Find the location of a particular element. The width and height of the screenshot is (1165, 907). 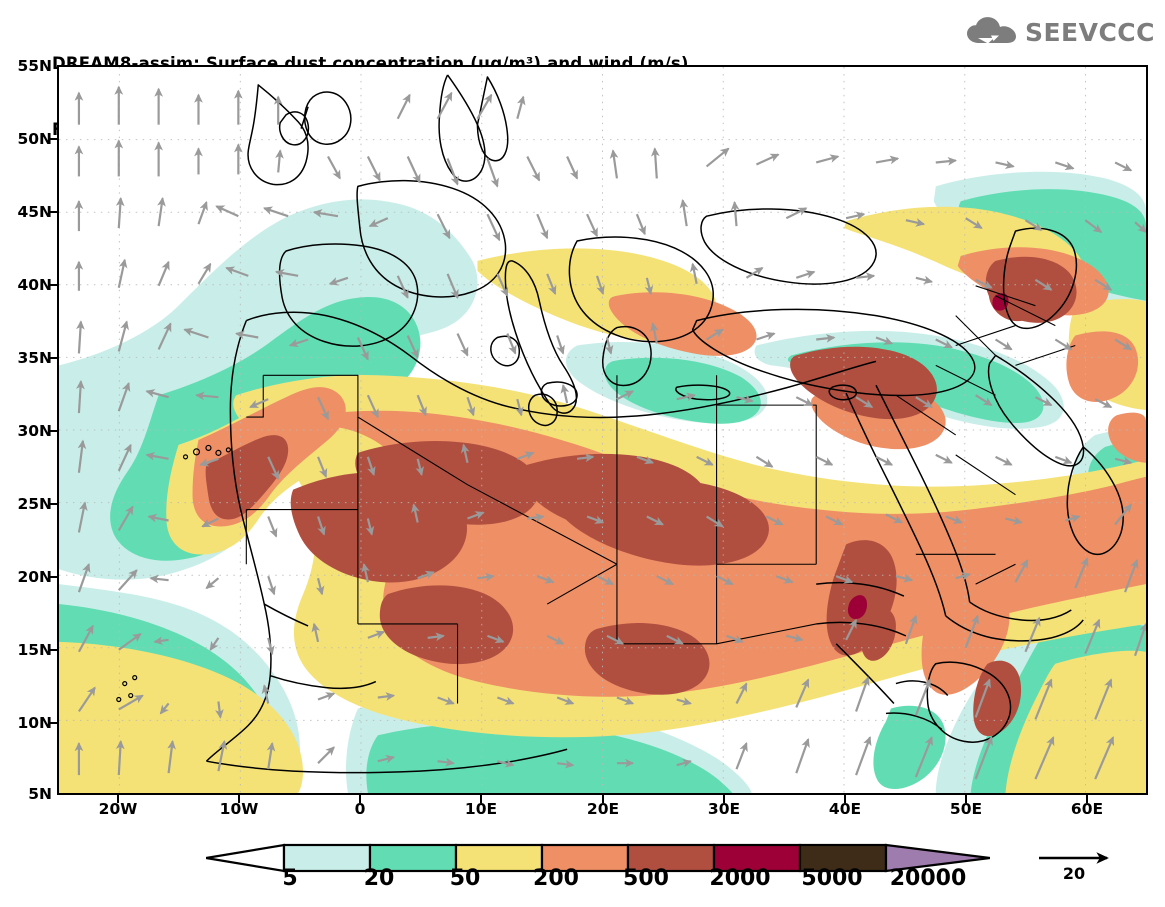

ytick-label: 20N is located at coordinates (34, 577).